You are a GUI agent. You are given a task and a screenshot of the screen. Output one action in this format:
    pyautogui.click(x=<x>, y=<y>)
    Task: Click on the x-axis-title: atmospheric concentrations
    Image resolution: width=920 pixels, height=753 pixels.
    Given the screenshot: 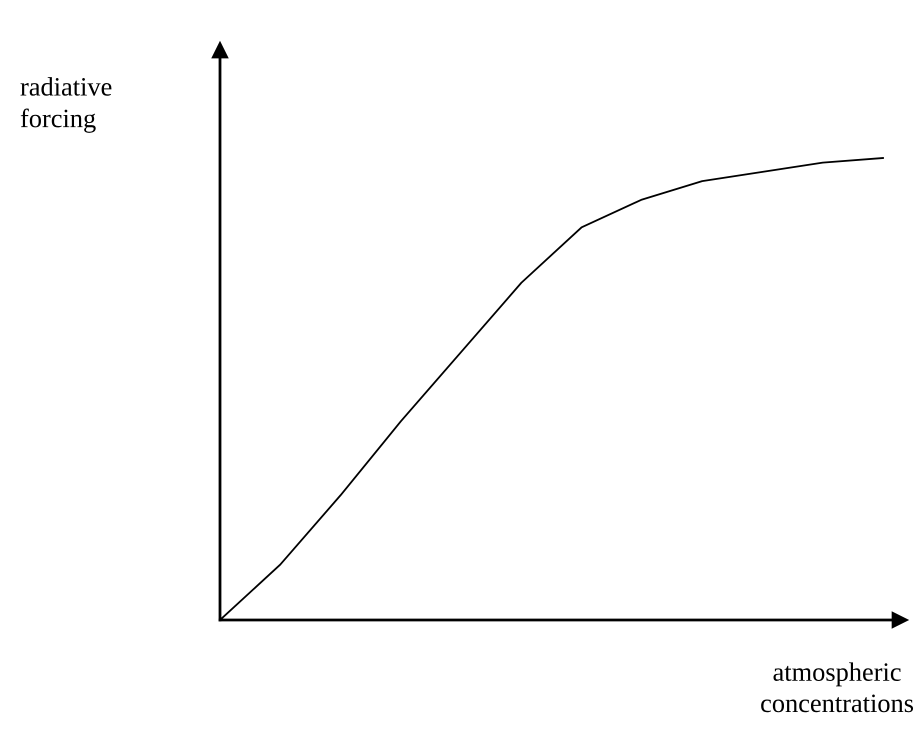 What is the action you would take?
    pyautogui.click(x=837, y=687)
    